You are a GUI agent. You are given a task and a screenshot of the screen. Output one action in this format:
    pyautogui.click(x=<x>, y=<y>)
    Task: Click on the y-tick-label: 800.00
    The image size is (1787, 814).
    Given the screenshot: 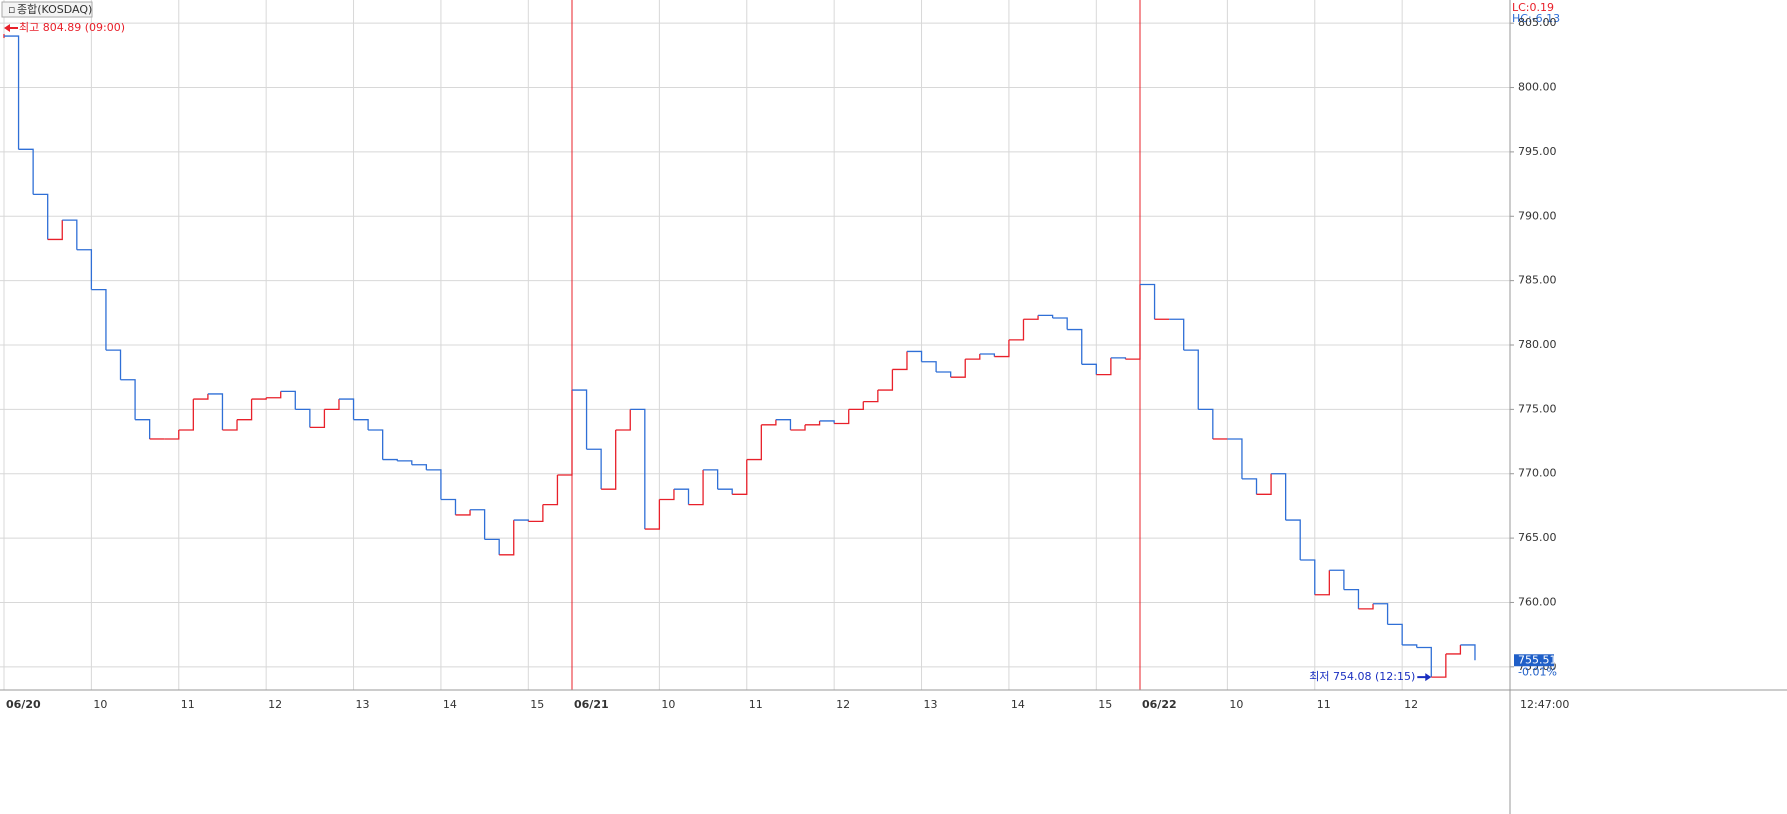 What is the action you would take?
    pyautogui.click(x=1537, y=87)
    